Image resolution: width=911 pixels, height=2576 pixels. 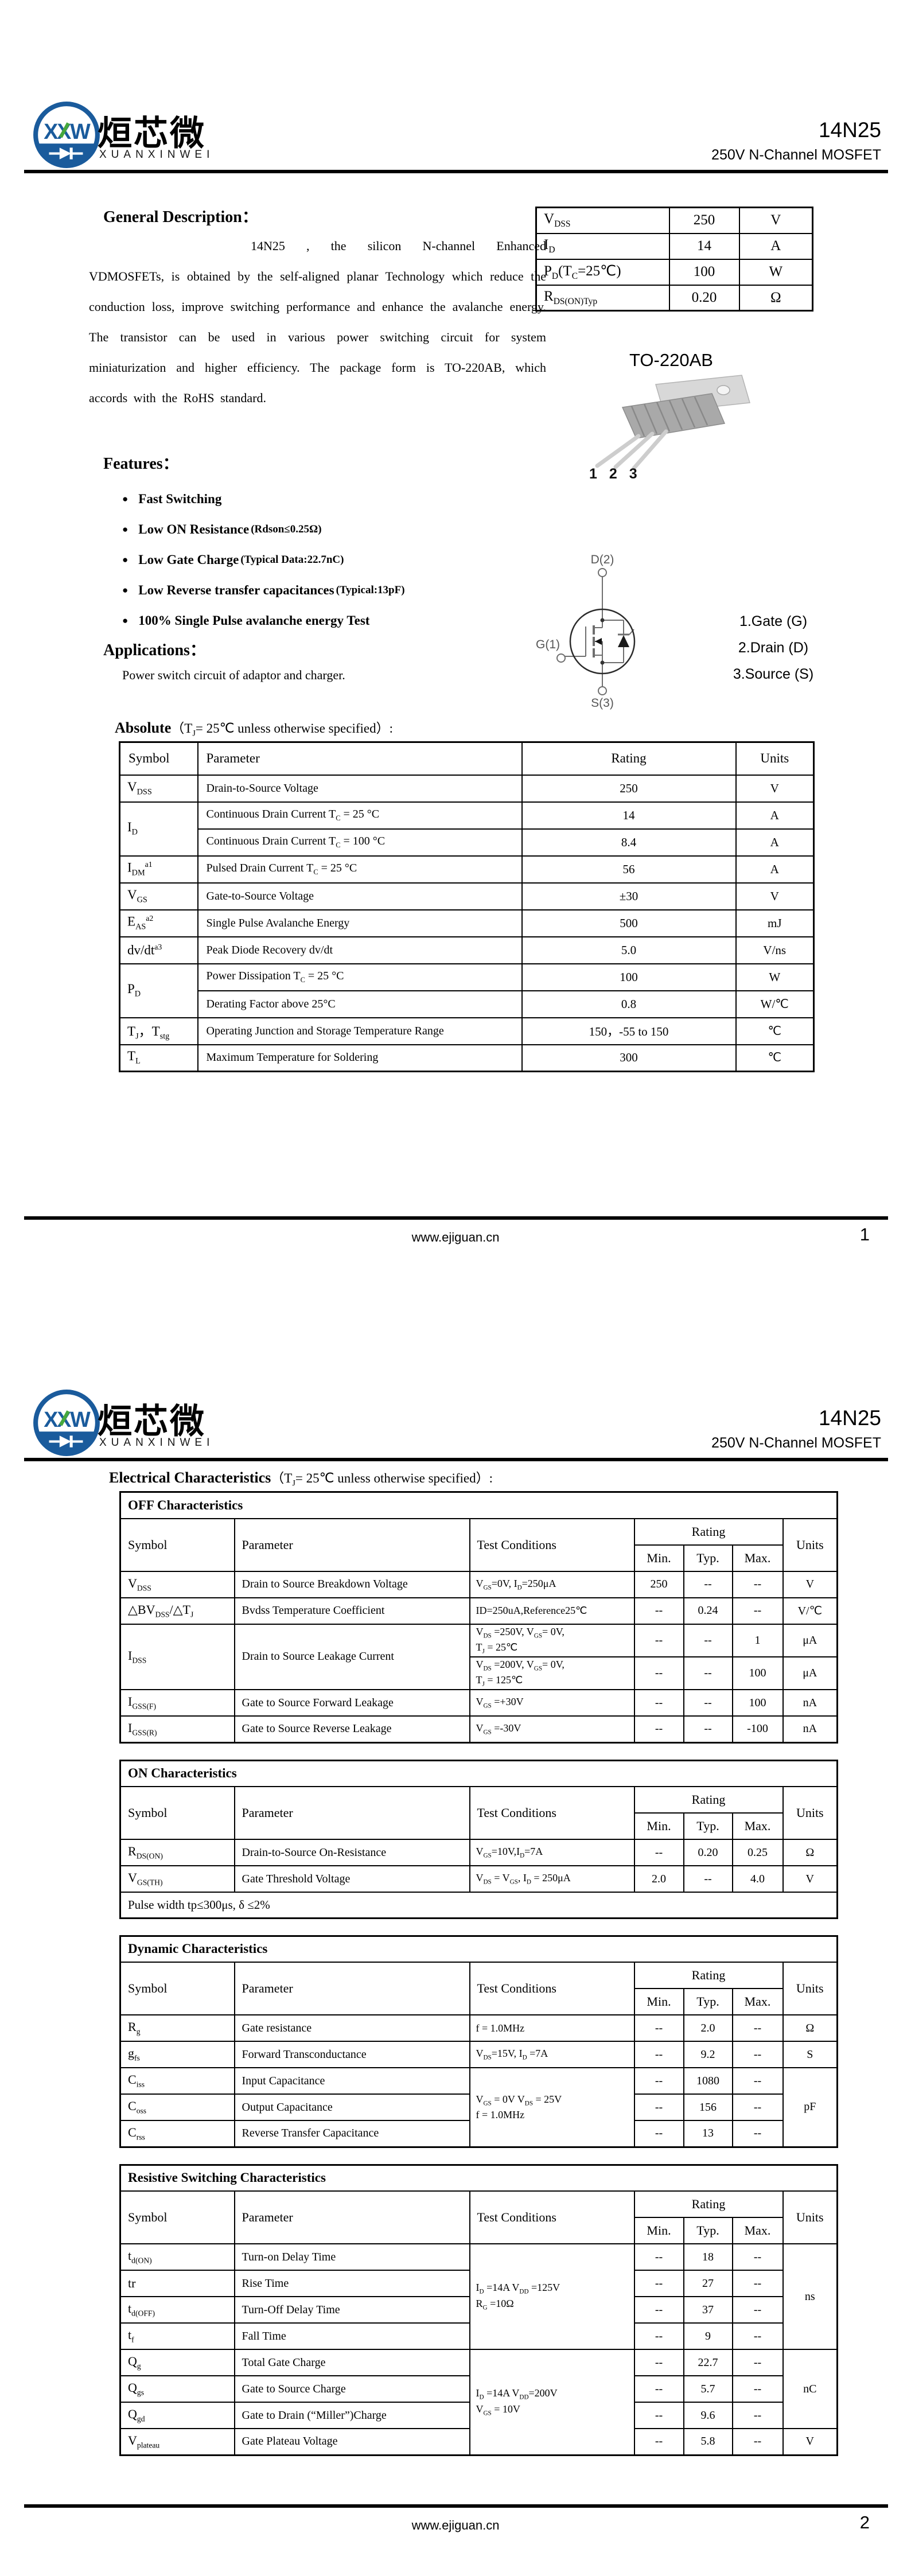 I want to click on typ-cell: 9.6, so click(x=708, y=2416).